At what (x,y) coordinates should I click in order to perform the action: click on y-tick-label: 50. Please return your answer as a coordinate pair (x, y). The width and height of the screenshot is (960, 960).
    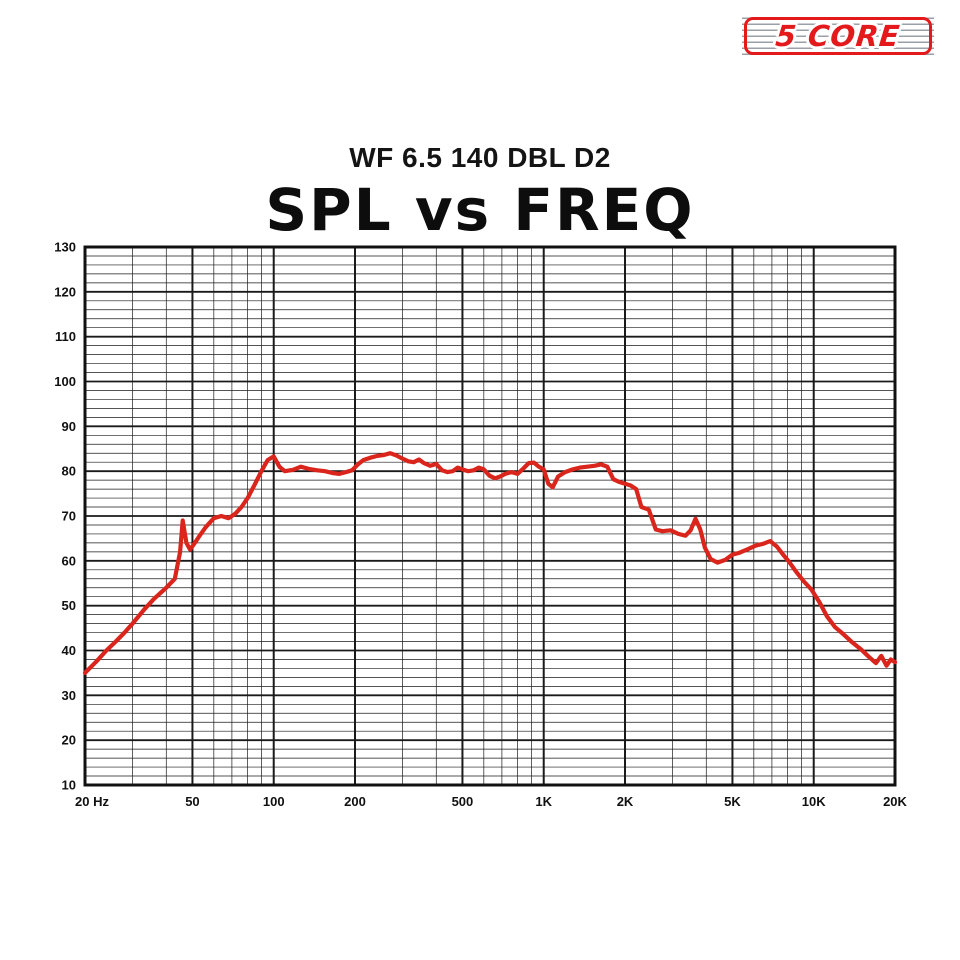
    Looking at the image, I should click on (69, 605).